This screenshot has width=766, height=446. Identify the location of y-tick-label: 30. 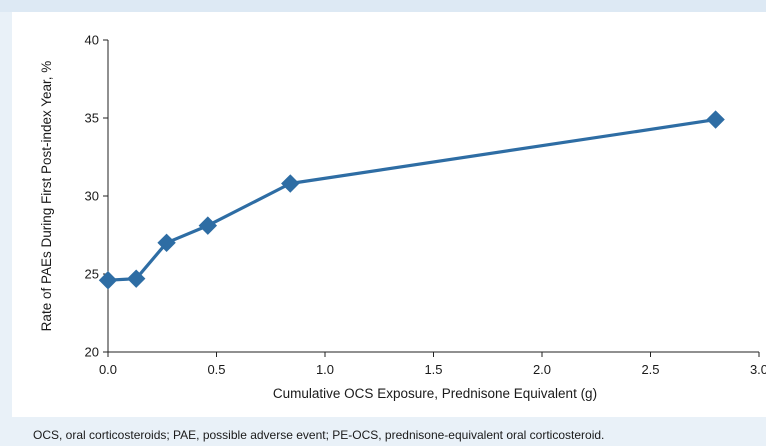
(92, 196).